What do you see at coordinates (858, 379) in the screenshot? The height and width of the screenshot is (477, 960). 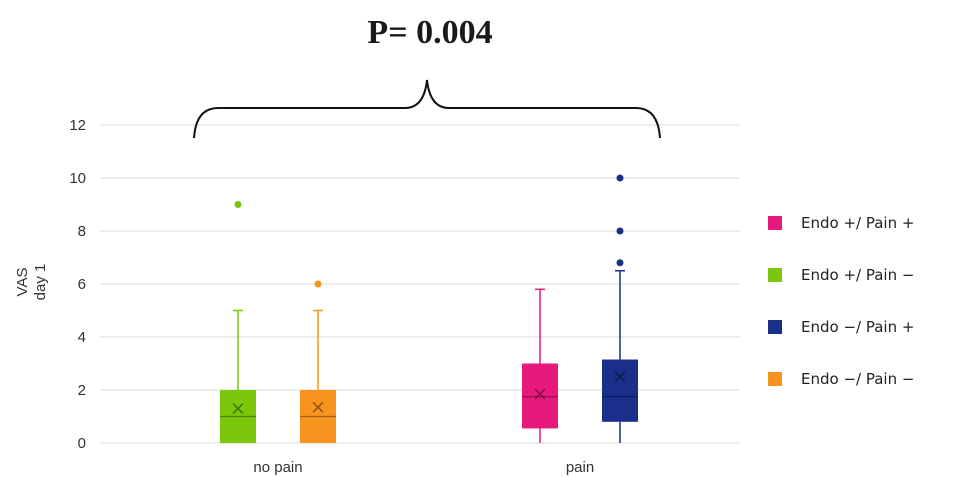 I see `legend-label: Endo −/ Pain −` at bounding box center [858, 379].